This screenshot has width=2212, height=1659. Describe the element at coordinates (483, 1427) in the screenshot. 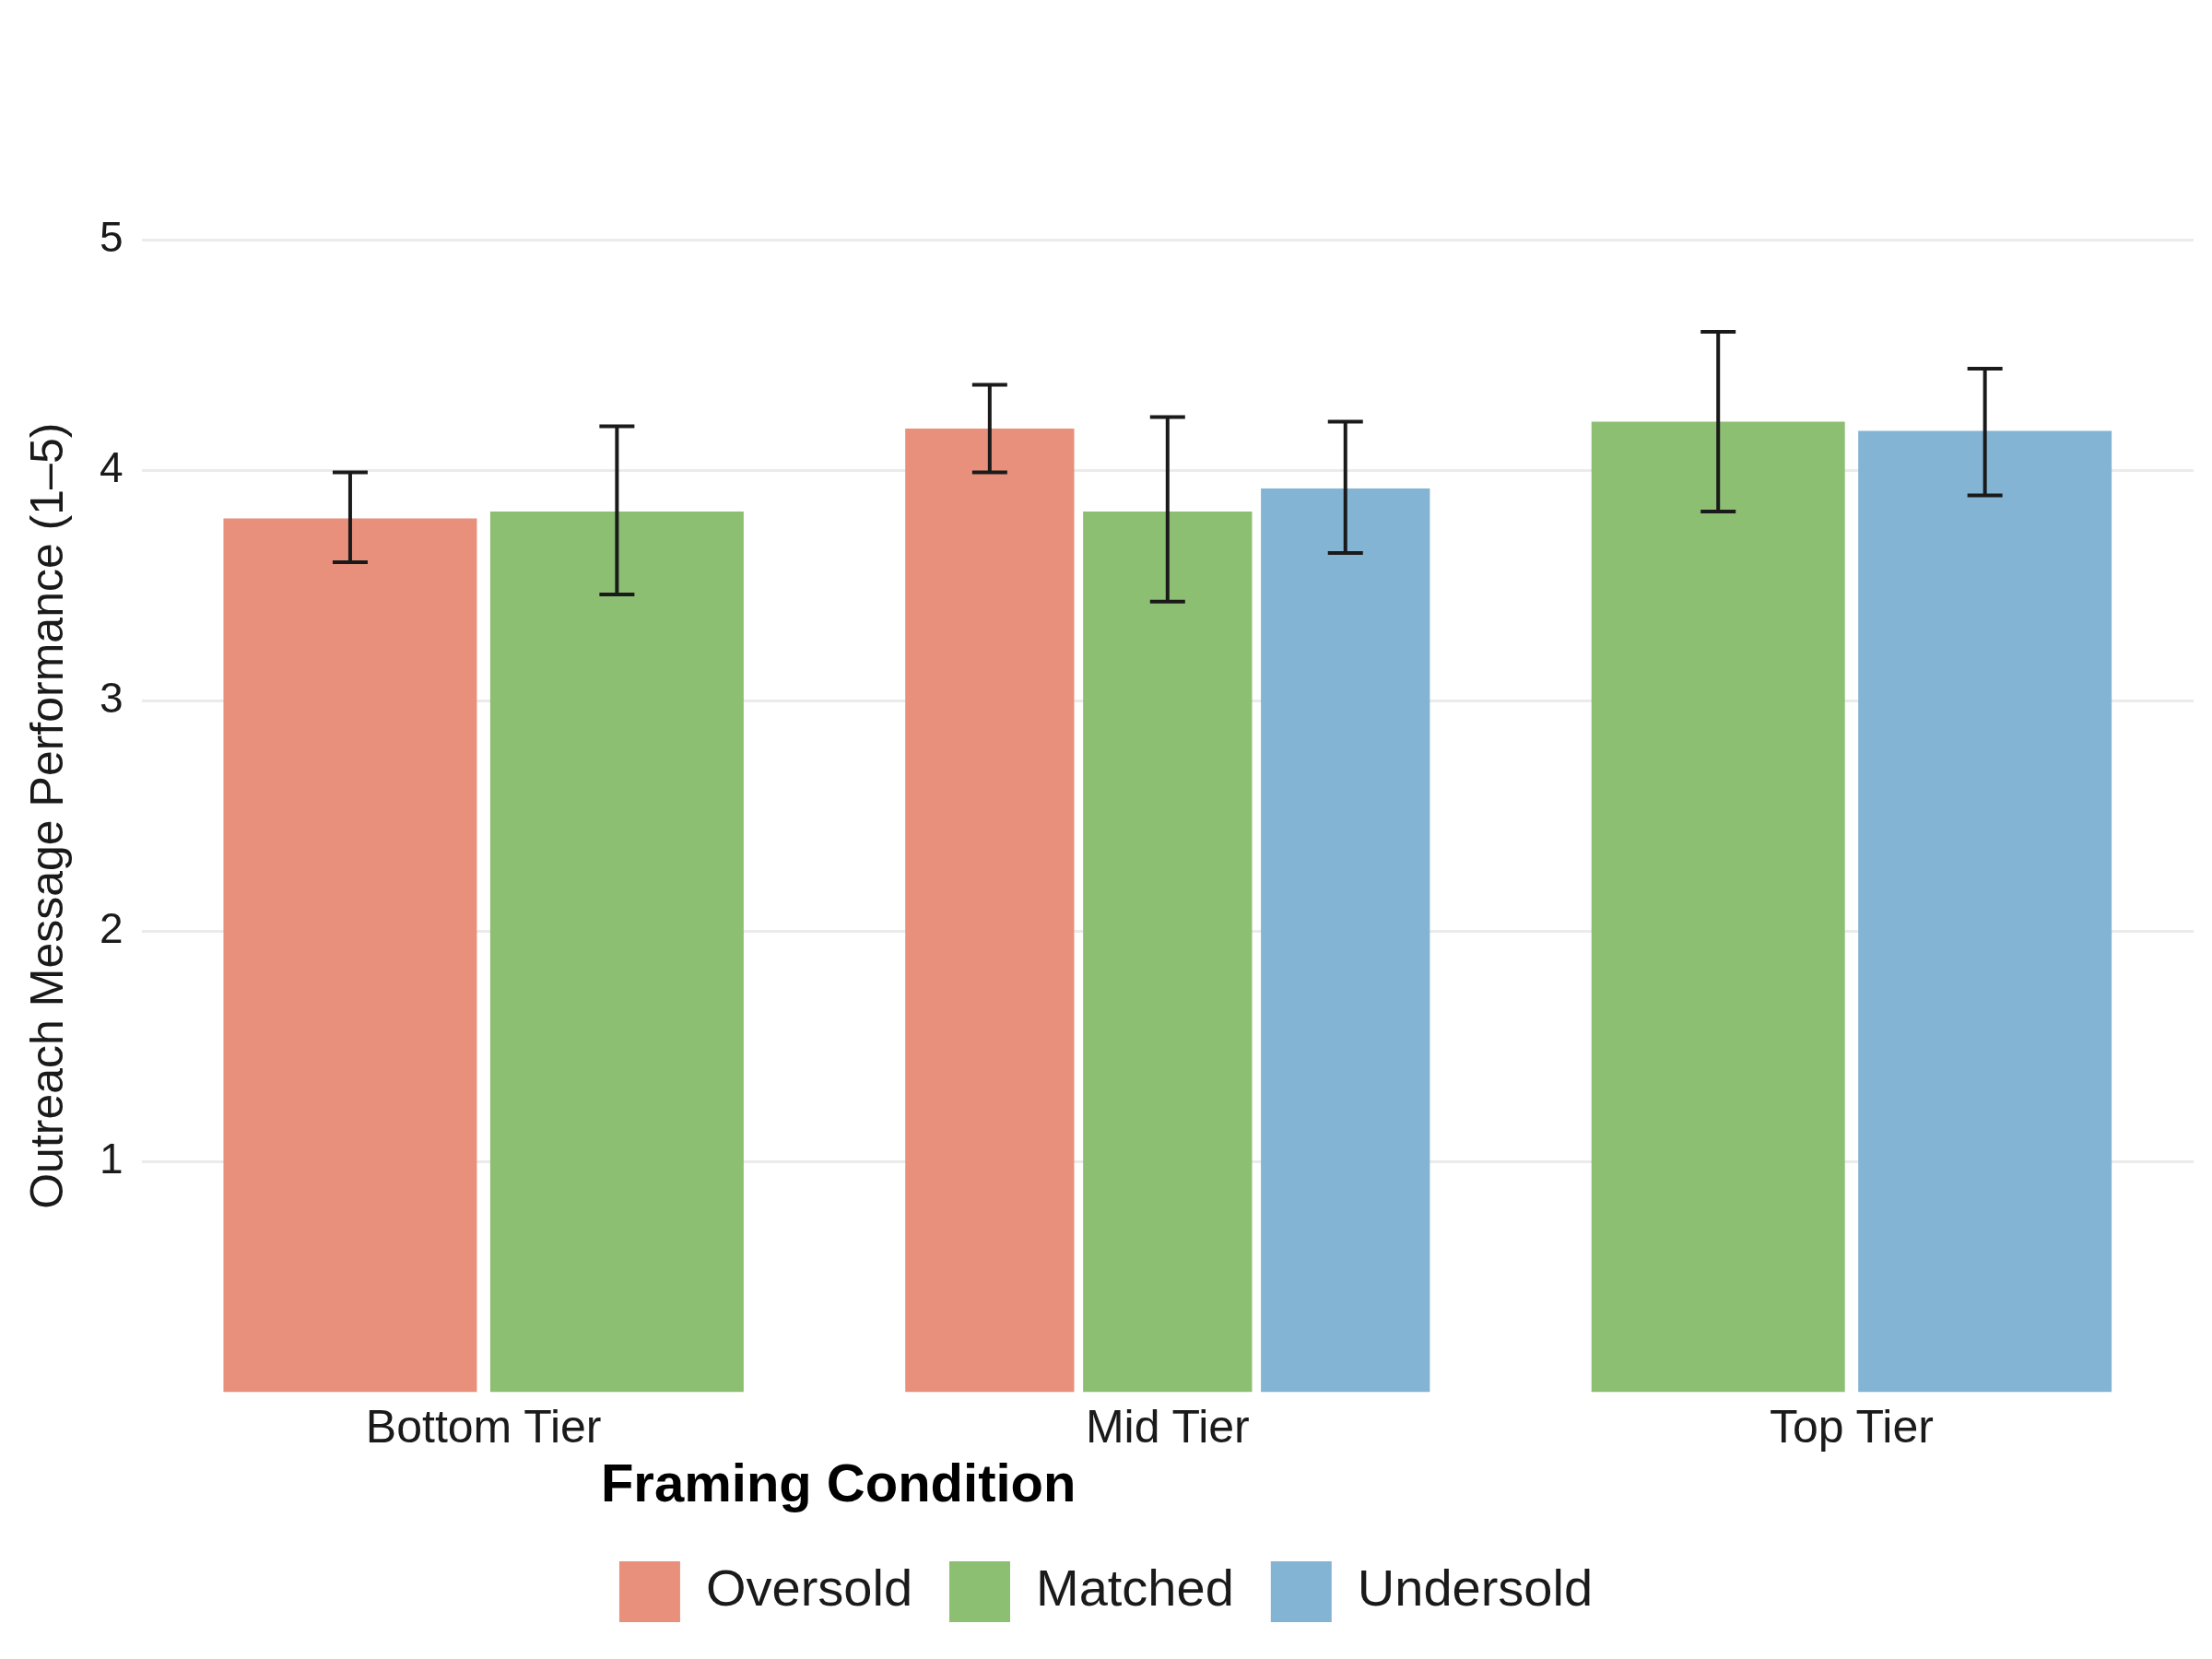

I see `x-tick-label: Bottom Tier` at that location.